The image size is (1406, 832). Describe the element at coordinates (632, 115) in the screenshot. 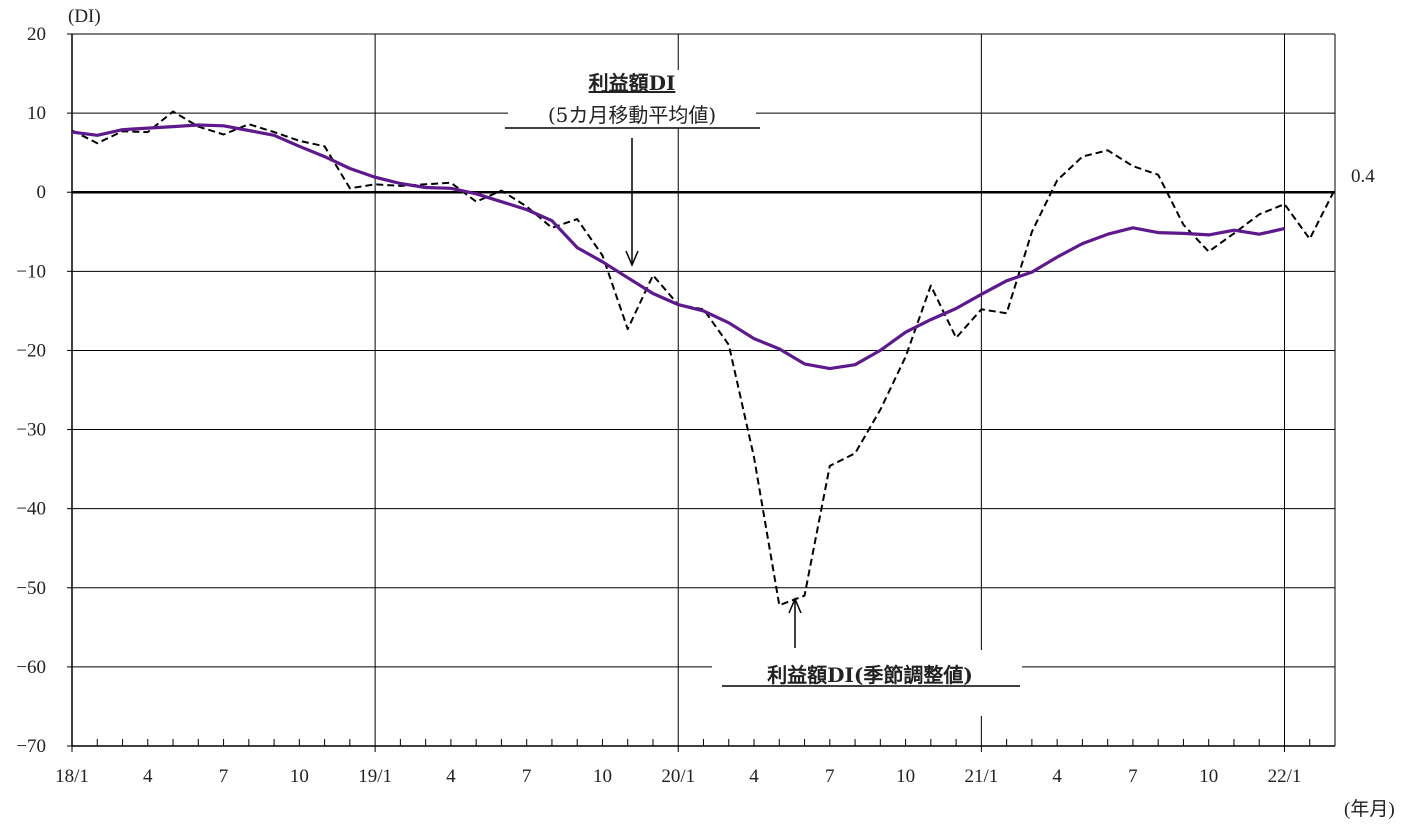

I see `ma-label-line2: (5カ月移動平均値)` at that location.